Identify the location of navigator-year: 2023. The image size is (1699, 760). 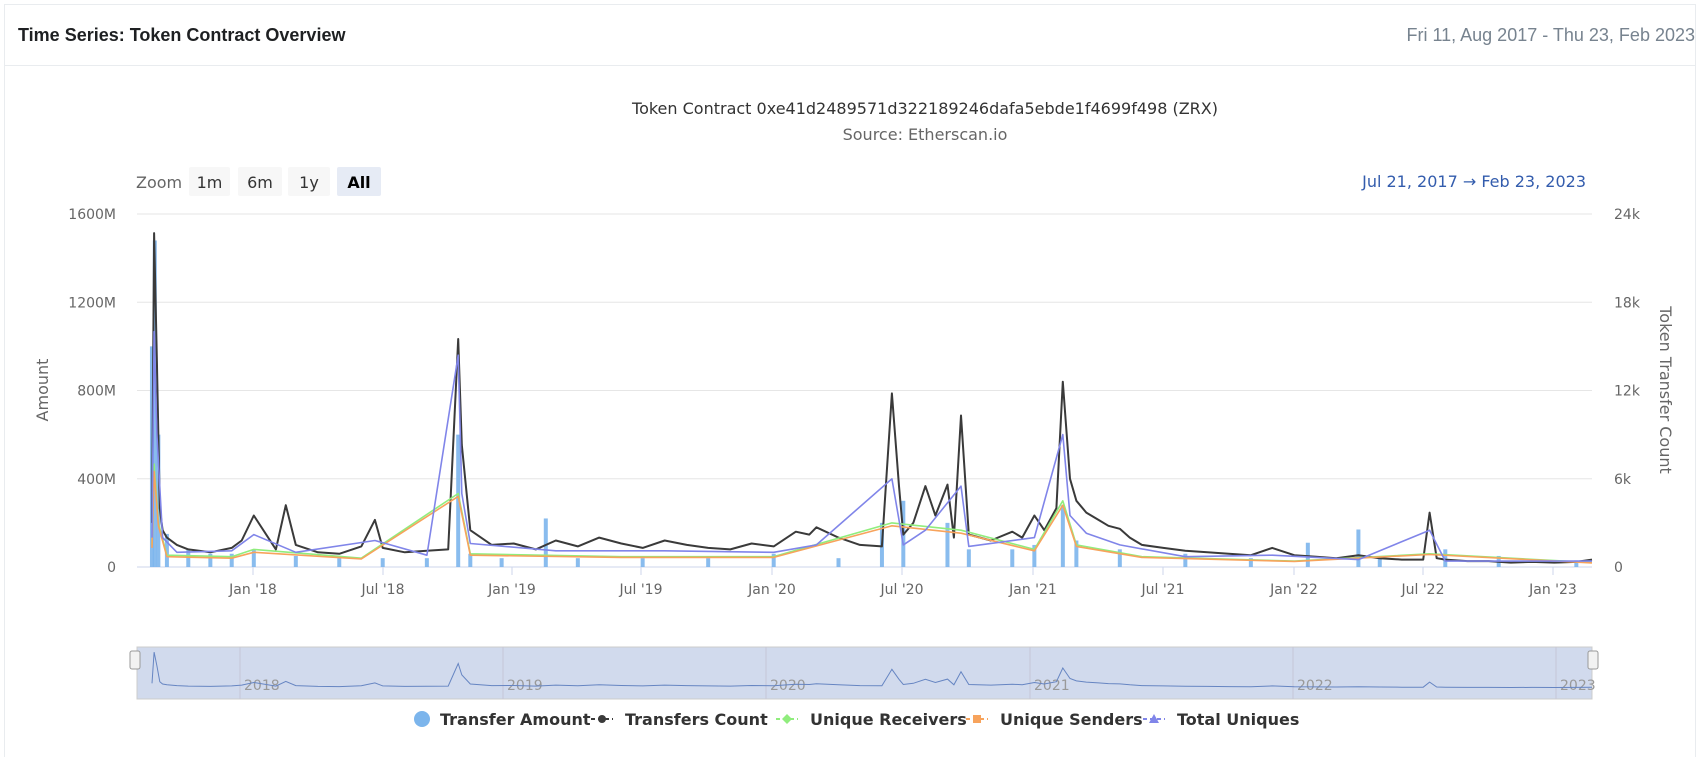
(1578, 686).